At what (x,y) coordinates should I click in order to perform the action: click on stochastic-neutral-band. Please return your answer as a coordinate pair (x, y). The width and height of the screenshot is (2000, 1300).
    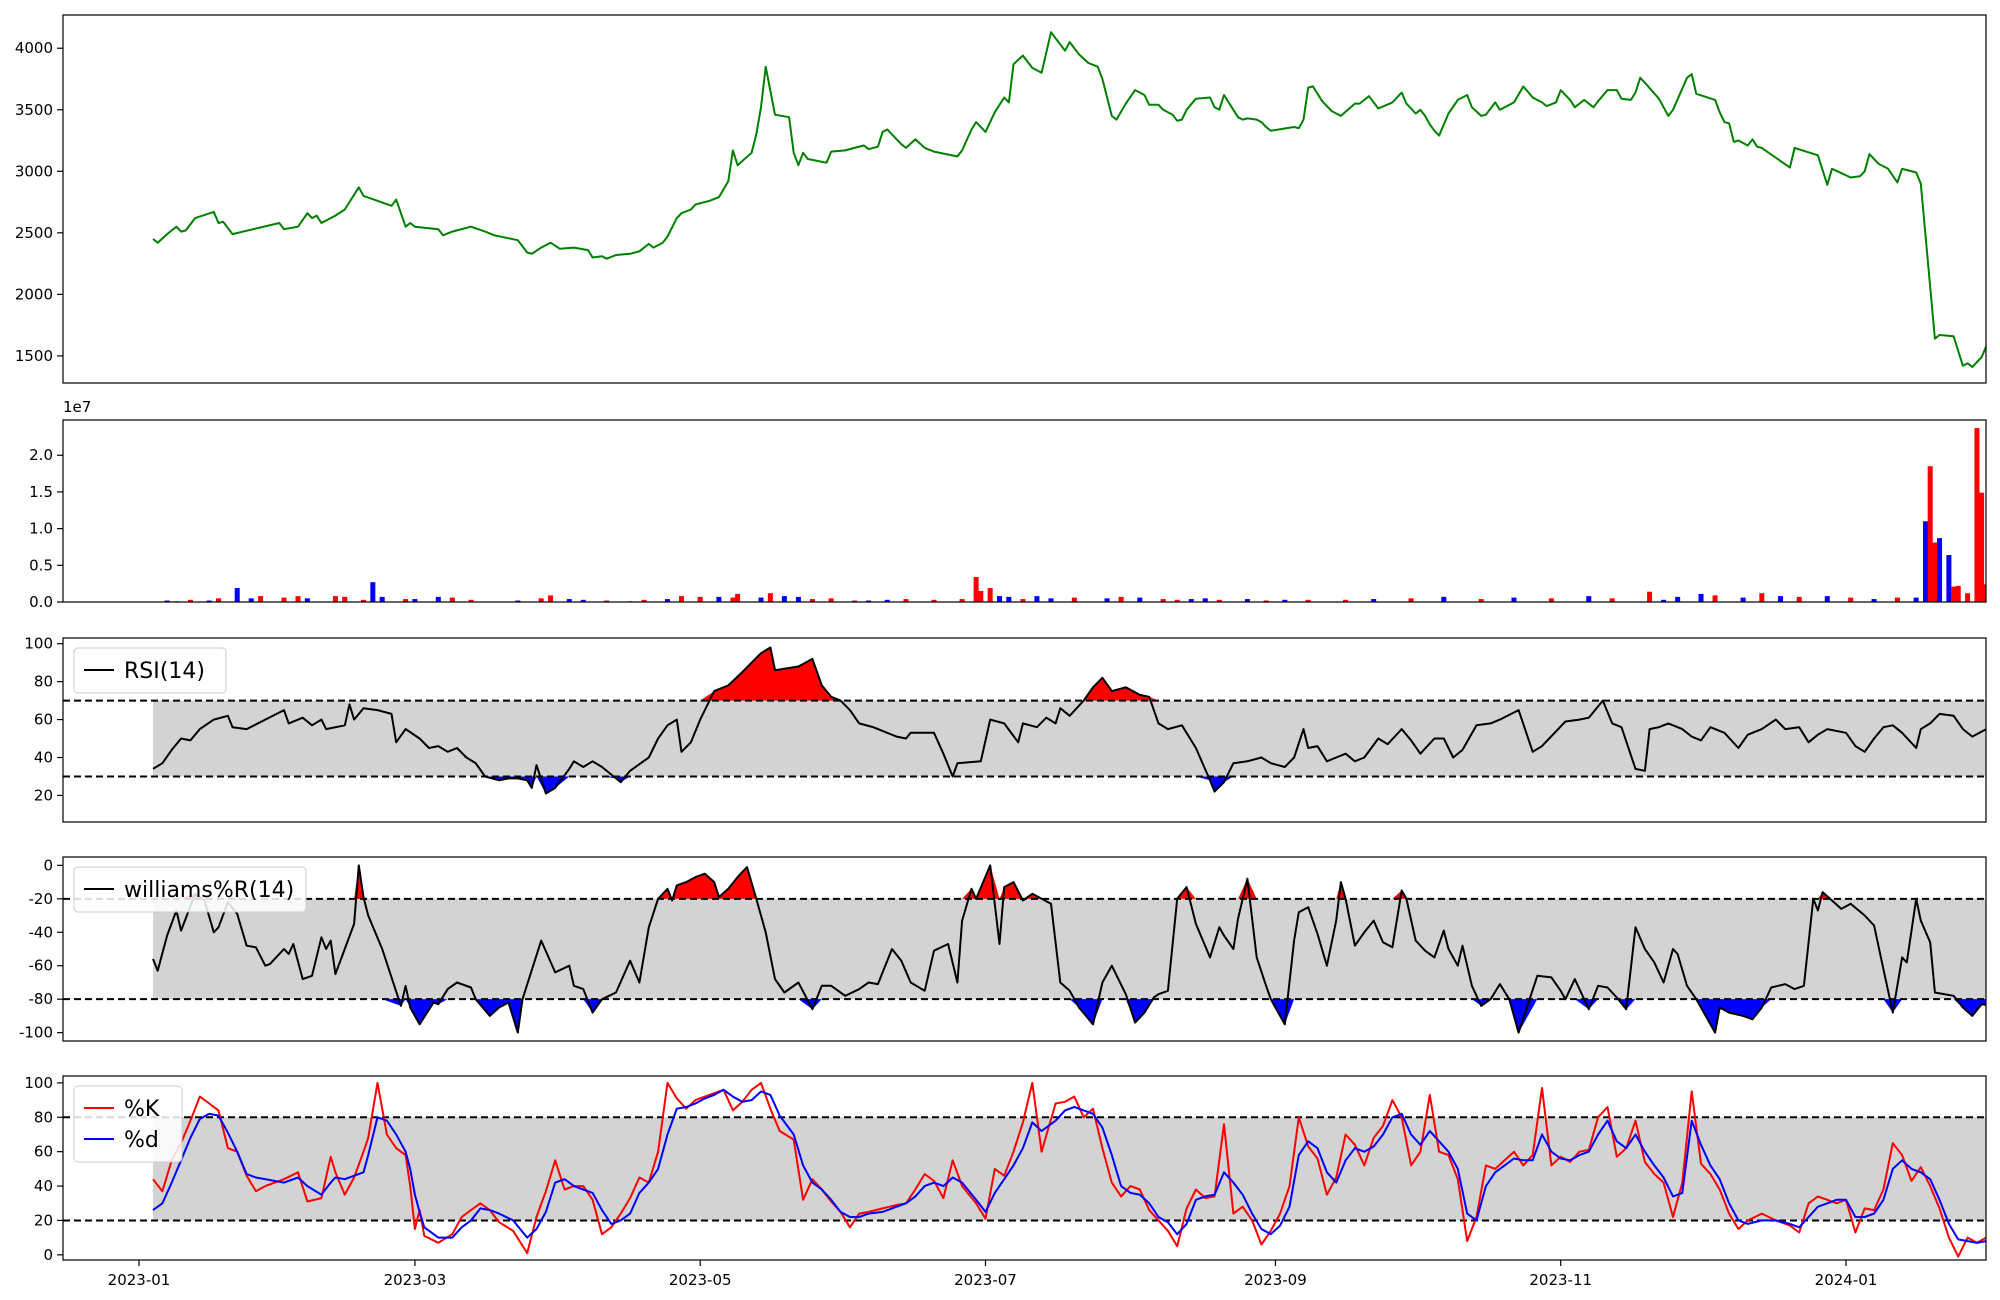
    Looking at the image, I should click on (1069, 1169).